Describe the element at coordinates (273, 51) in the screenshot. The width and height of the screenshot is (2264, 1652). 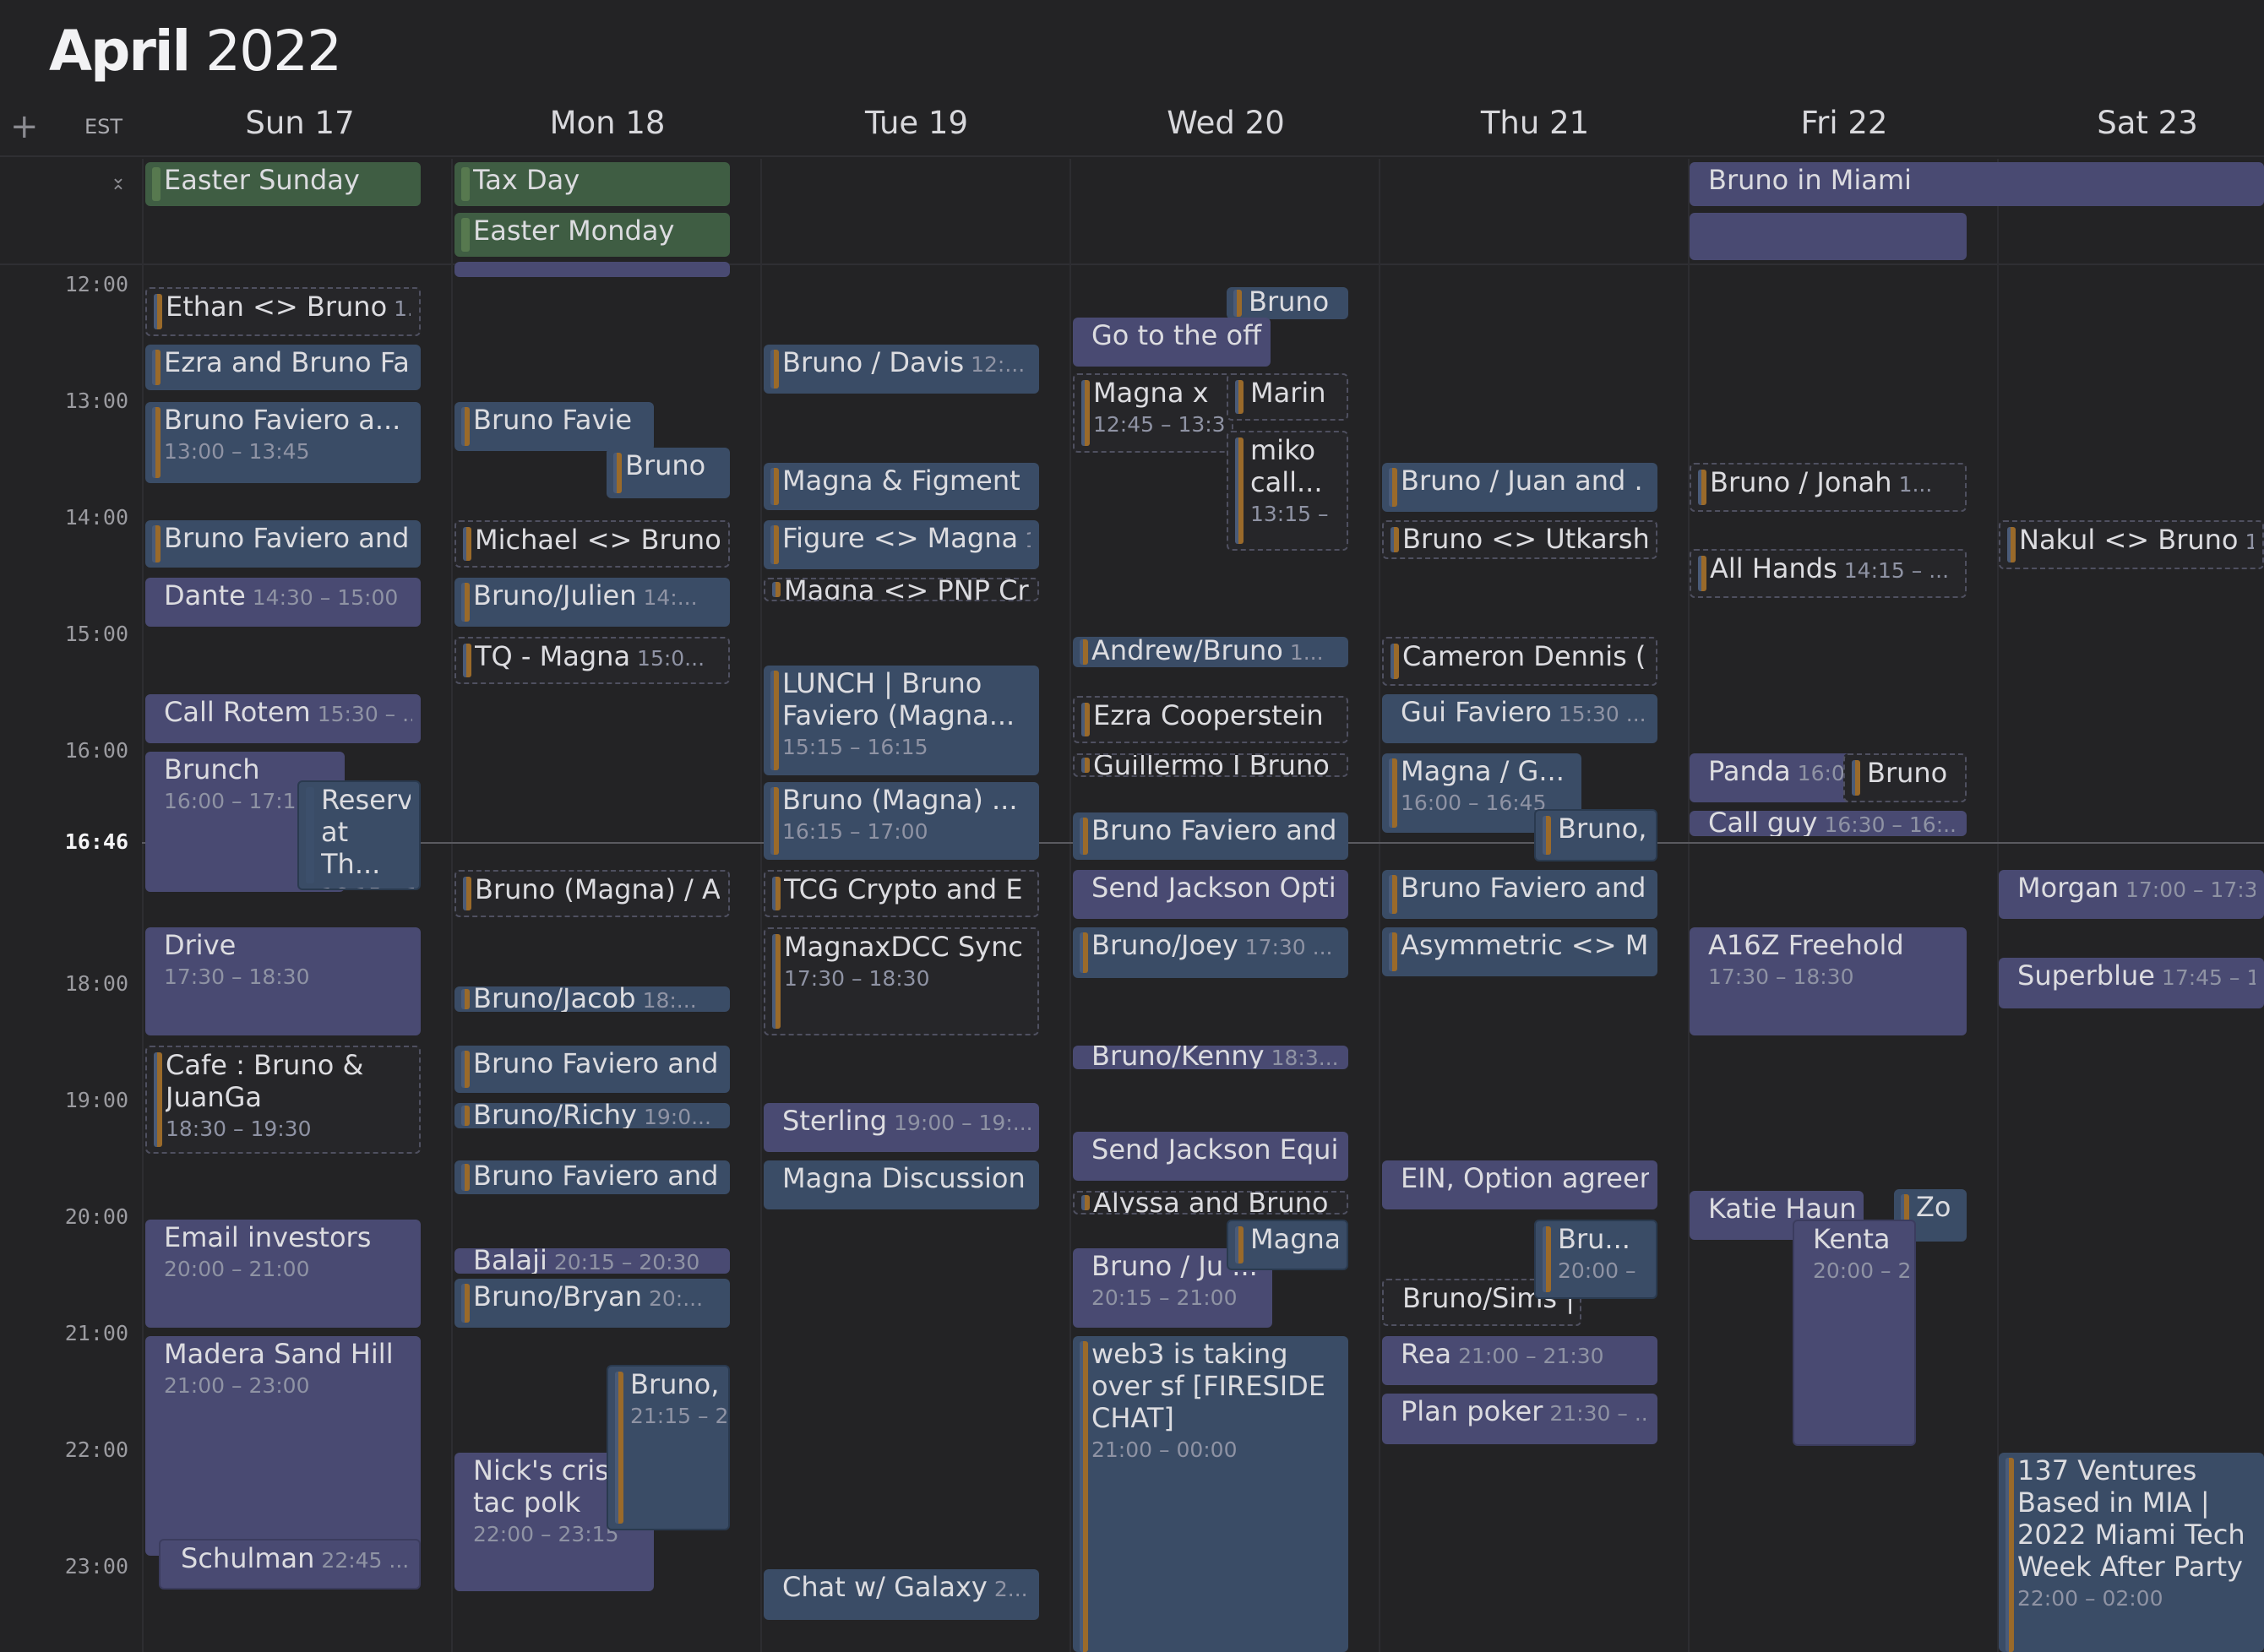
I see `year-label: 2022` at that location.